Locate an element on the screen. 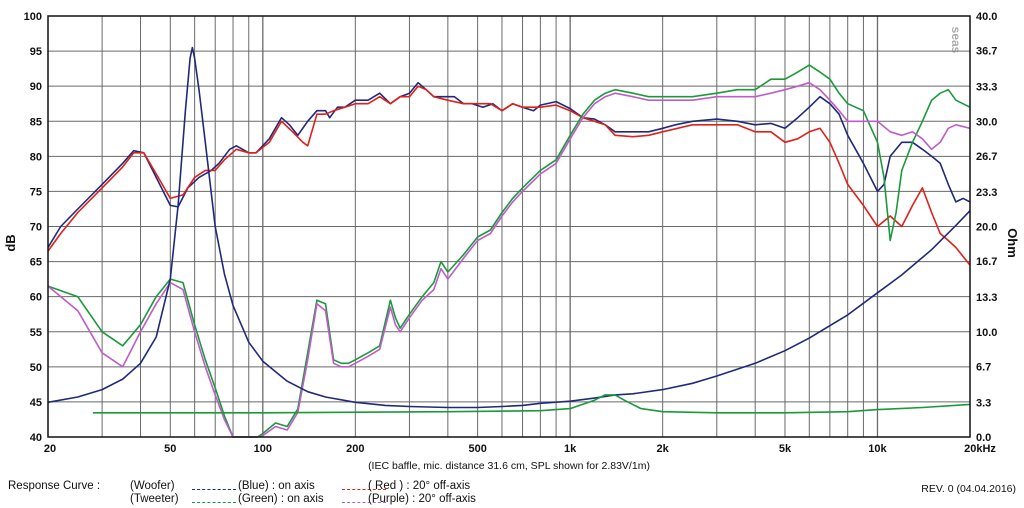  y-axis-label: dB is located at coordinates (10, 242).